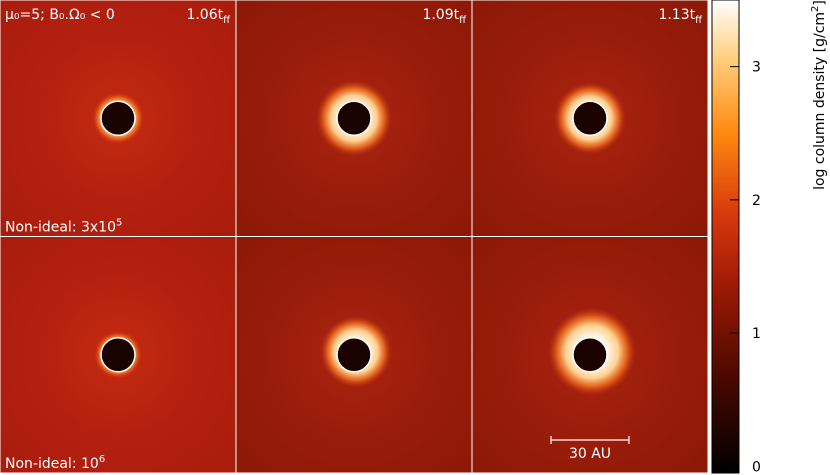 The height and width of the screenshot is (475, 830). What do you see at coordinates (204, 15) in the screenshot?
I see `time-value: 1.06t` at bounding box center [204, 15].